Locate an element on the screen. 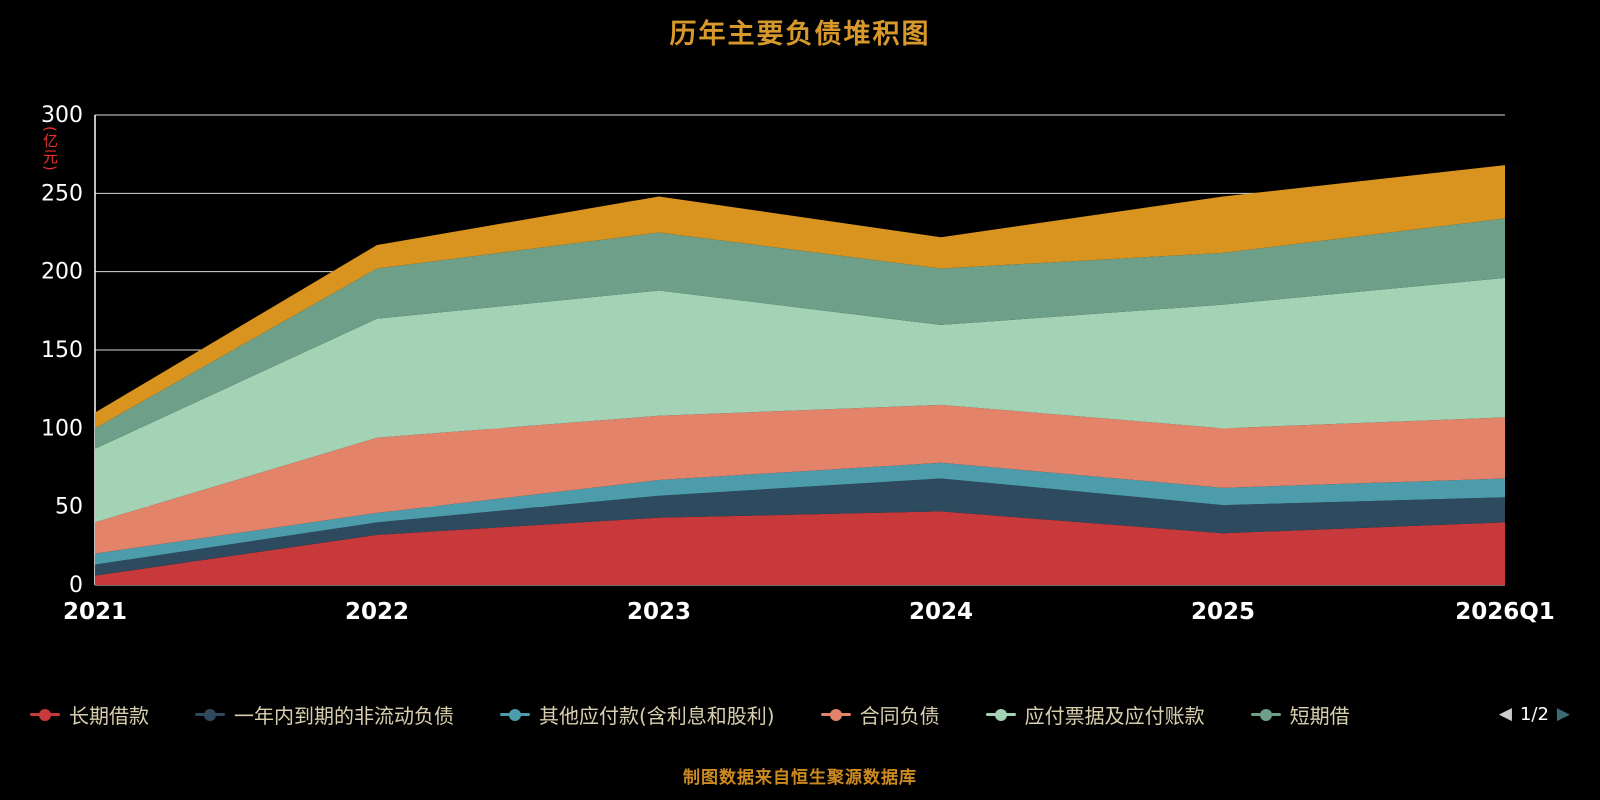 The height and width of the screenshot is (800, 1600). x-tick-label: 2024 is located at coordinates (941, 612).